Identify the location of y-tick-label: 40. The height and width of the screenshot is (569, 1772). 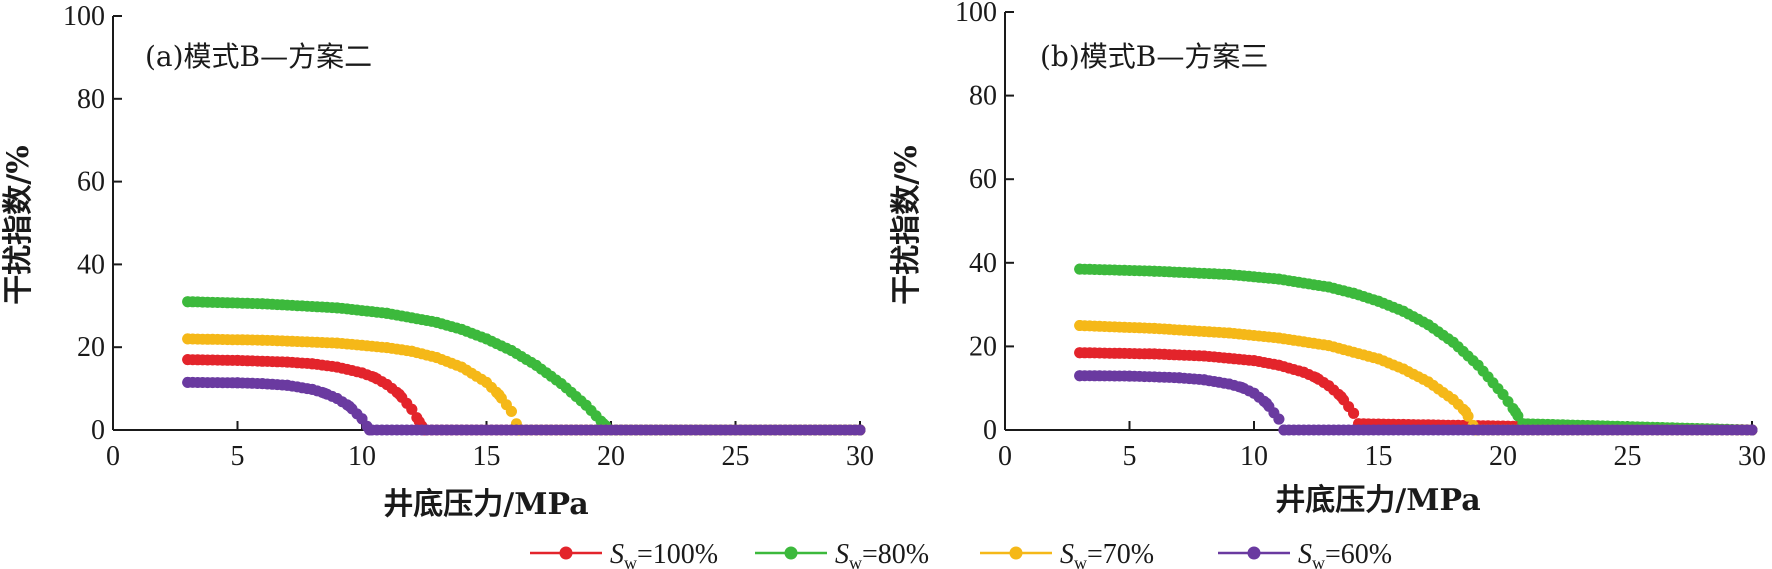
(983, 263).